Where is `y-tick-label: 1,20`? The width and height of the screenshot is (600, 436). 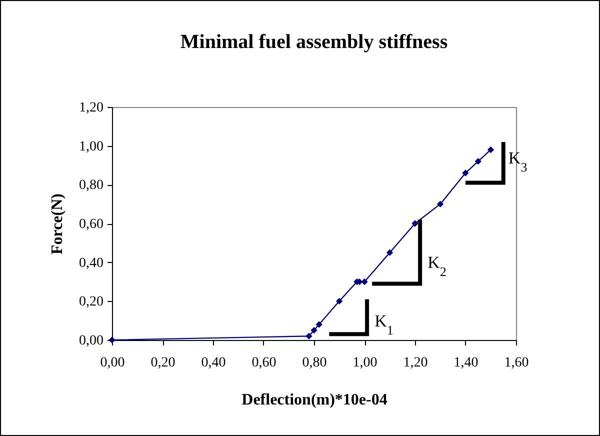 y-tick-label: 1,20 is located at coordinates (91, 108).